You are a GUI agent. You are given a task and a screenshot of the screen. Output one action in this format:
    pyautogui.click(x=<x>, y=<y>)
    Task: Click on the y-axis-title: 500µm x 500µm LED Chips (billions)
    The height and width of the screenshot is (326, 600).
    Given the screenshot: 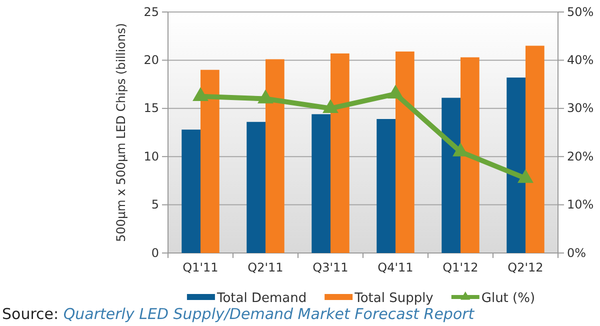 What is the action you would take?
    pyautogui.click(x=121, y=132)
    